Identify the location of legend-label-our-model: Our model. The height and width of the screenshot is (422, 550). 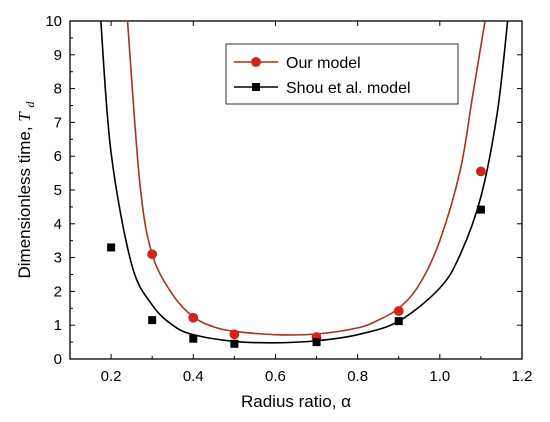
(323, 63).